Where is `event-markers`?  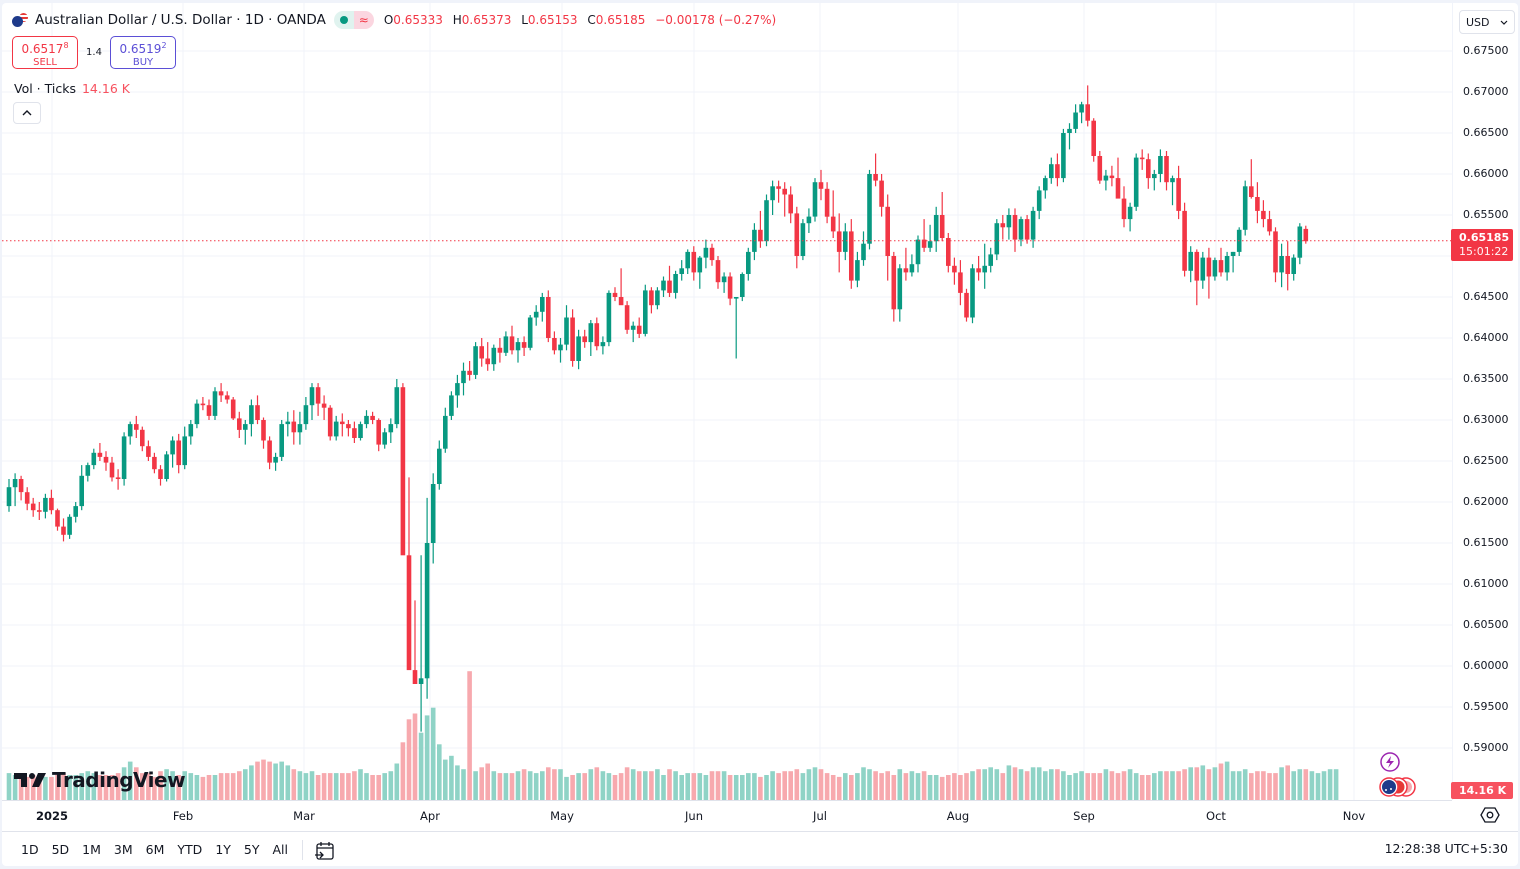
event-markers is located at coordinates (1400, 779).